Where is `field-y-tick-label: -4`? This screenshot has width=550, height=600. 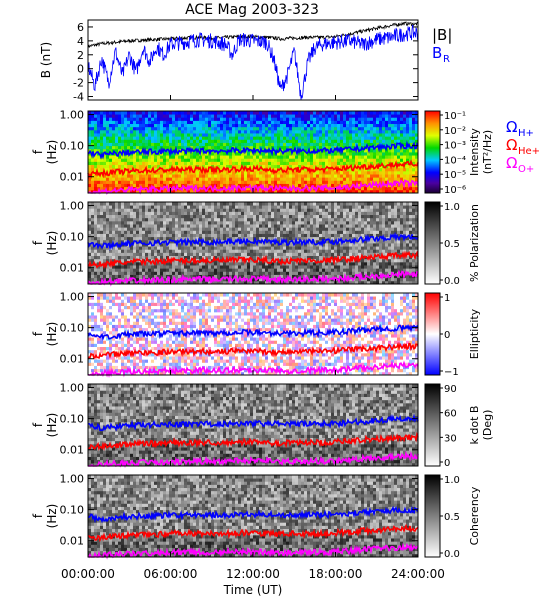 field-y-tick-label: -4 is located at coordinates (78, 97).